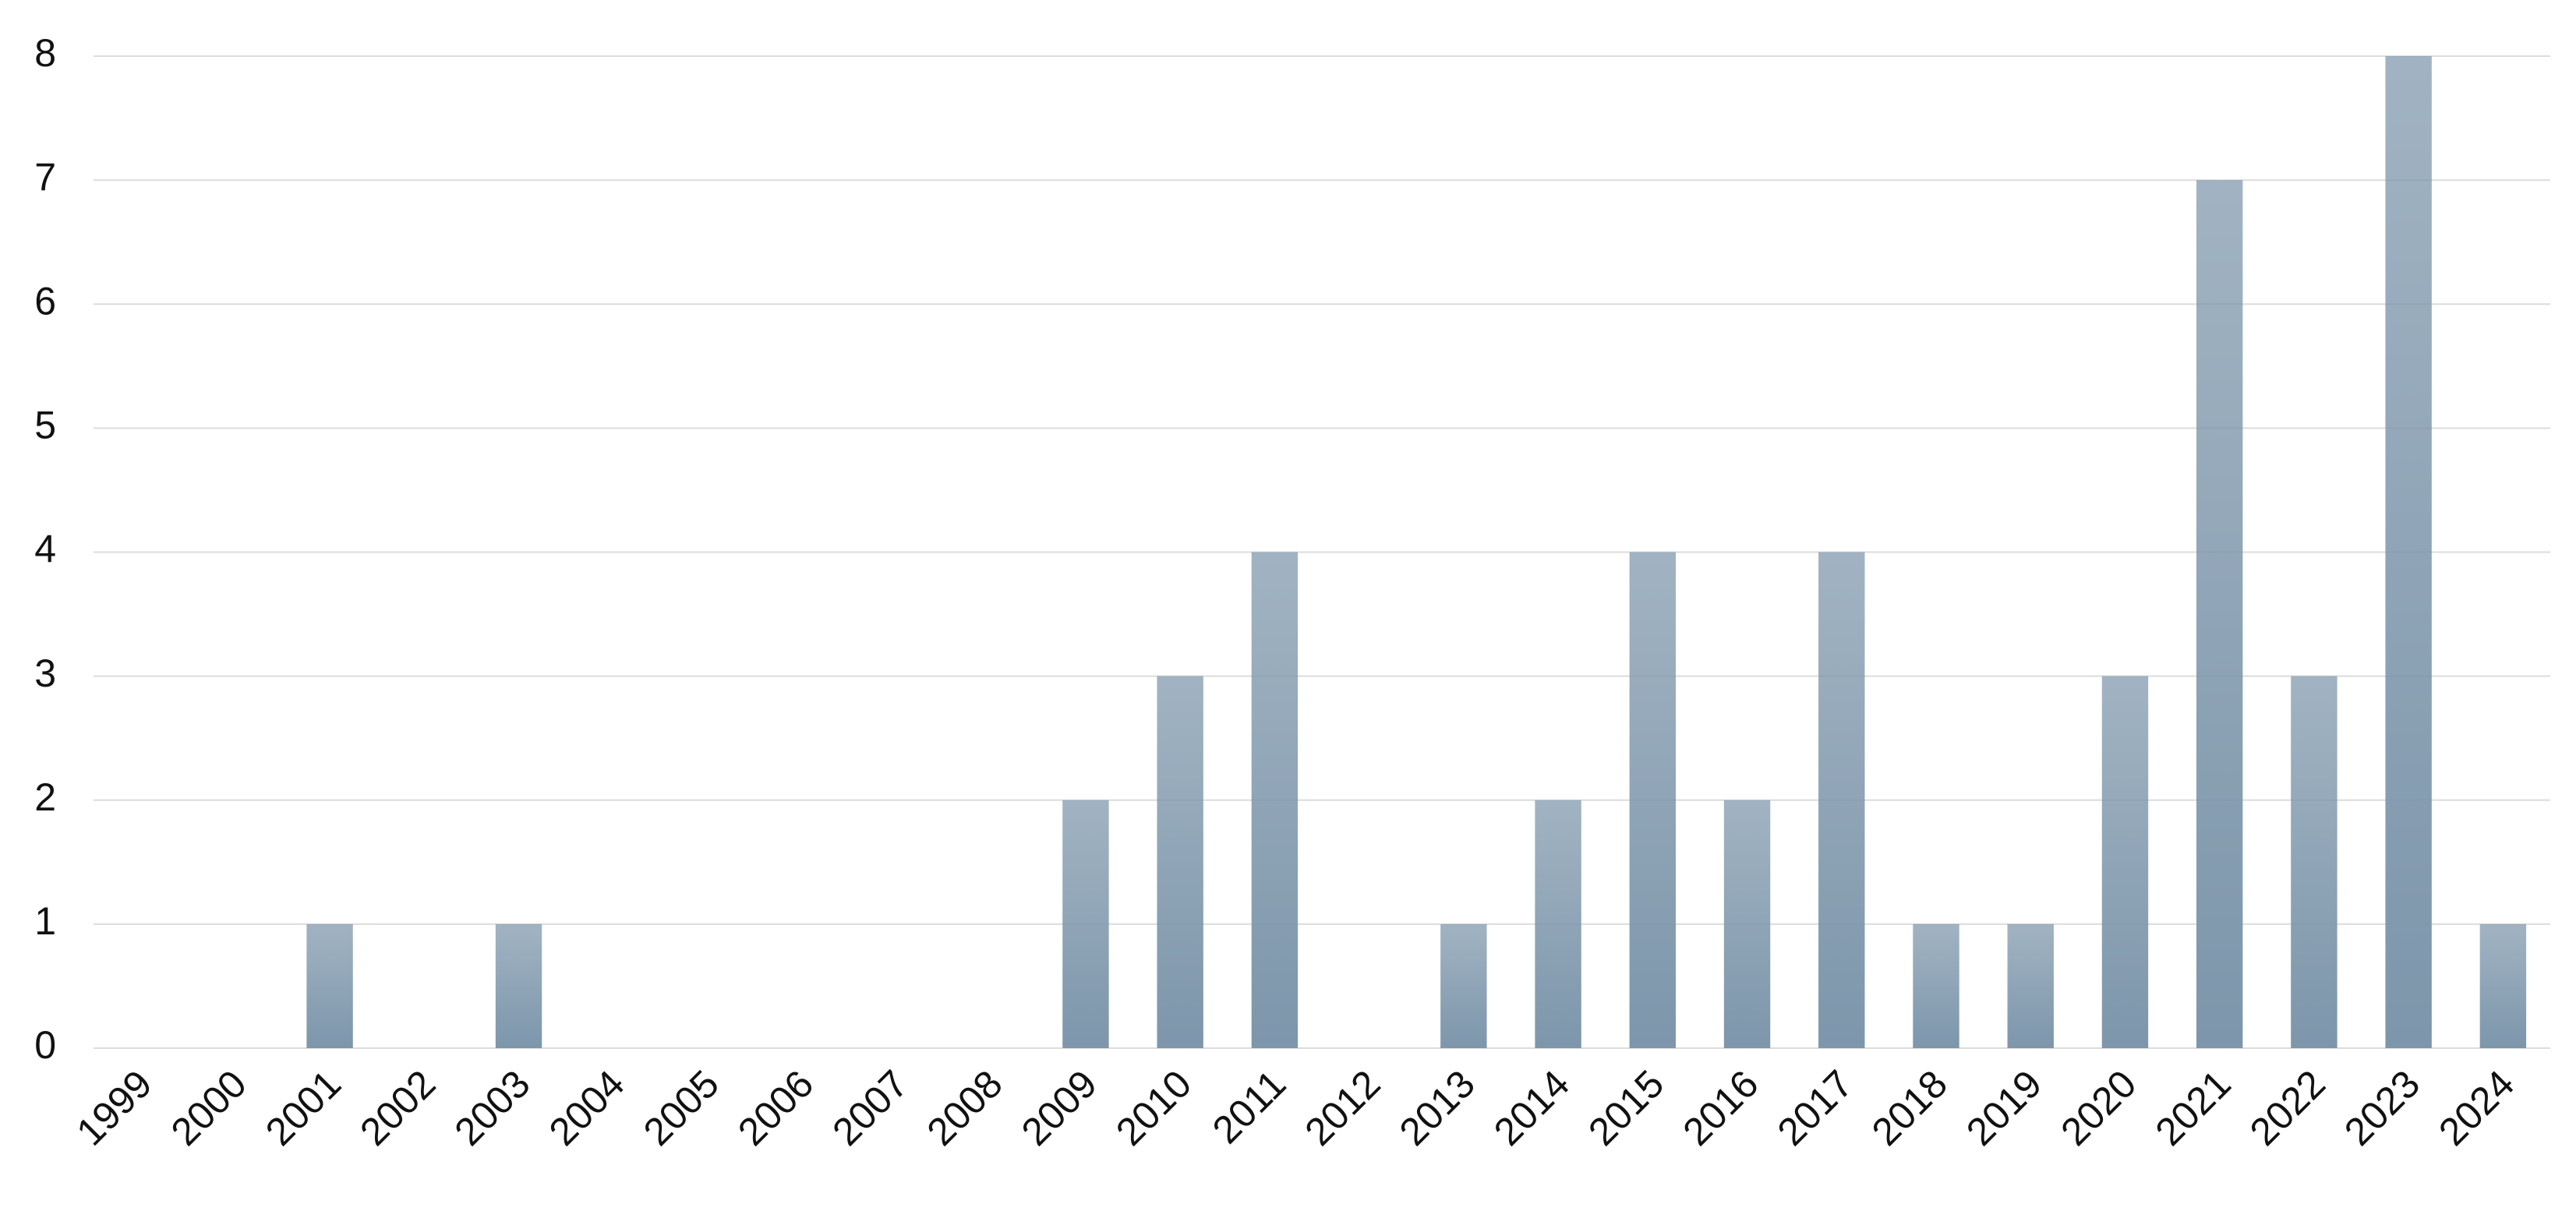 The width and height of the screenshot is (2576, 1211). Describe the element at coordinates (1437, 1108) in the screenshot. I see `x-tick-label: 2013` at that location.